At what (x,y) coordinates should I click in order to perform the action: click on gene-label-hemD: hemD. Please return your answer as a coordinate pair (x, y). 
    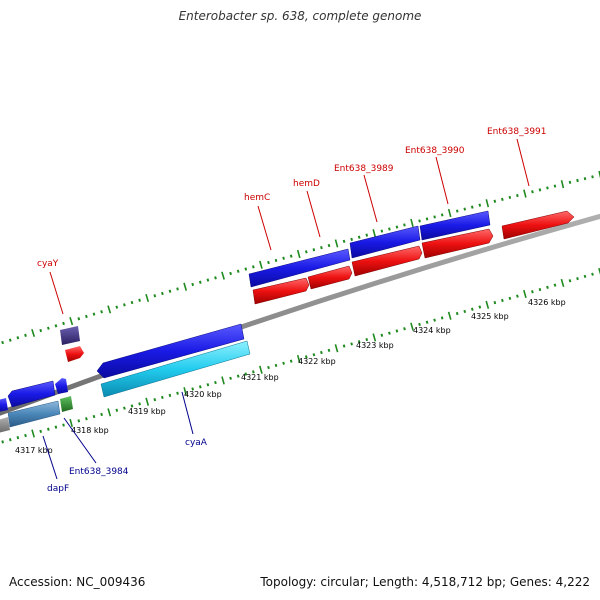
    Looking at the image, I should click on (306, 184).